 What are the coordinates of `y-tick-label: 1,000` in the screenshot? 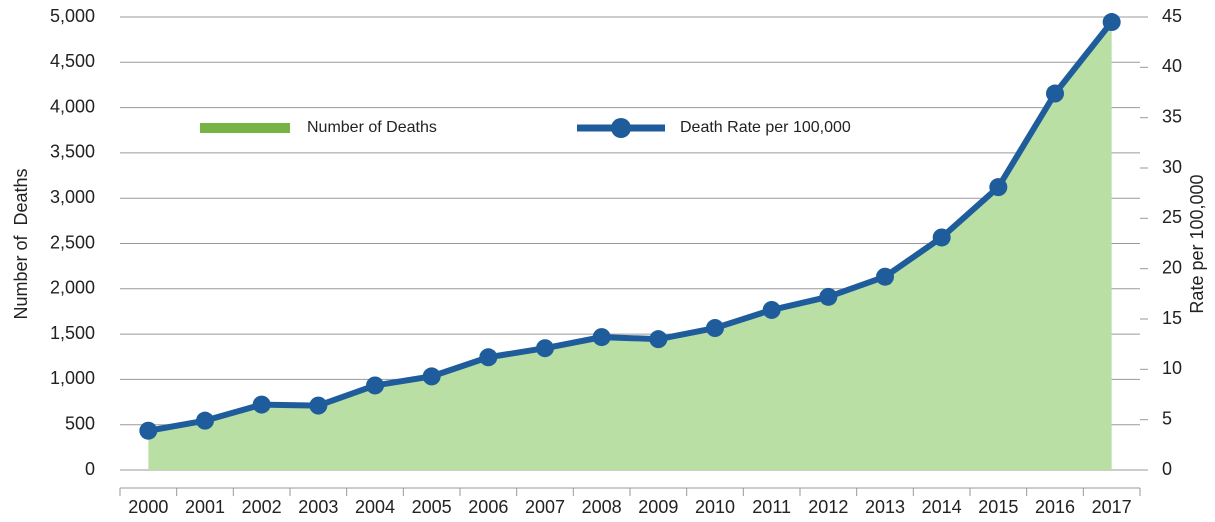 It's located at (72, 378).